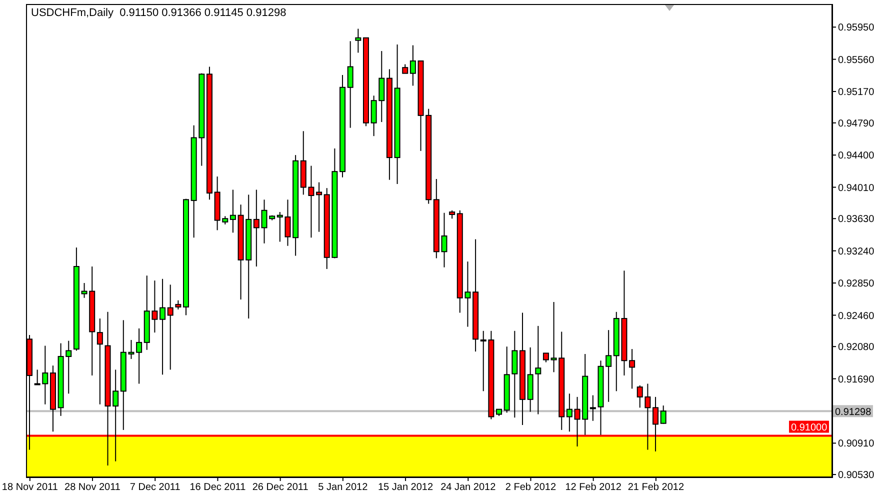 The height and width of the screenshot is (497, 874). I want to click on y-tick-label: 0.94790, so click(856, 124).